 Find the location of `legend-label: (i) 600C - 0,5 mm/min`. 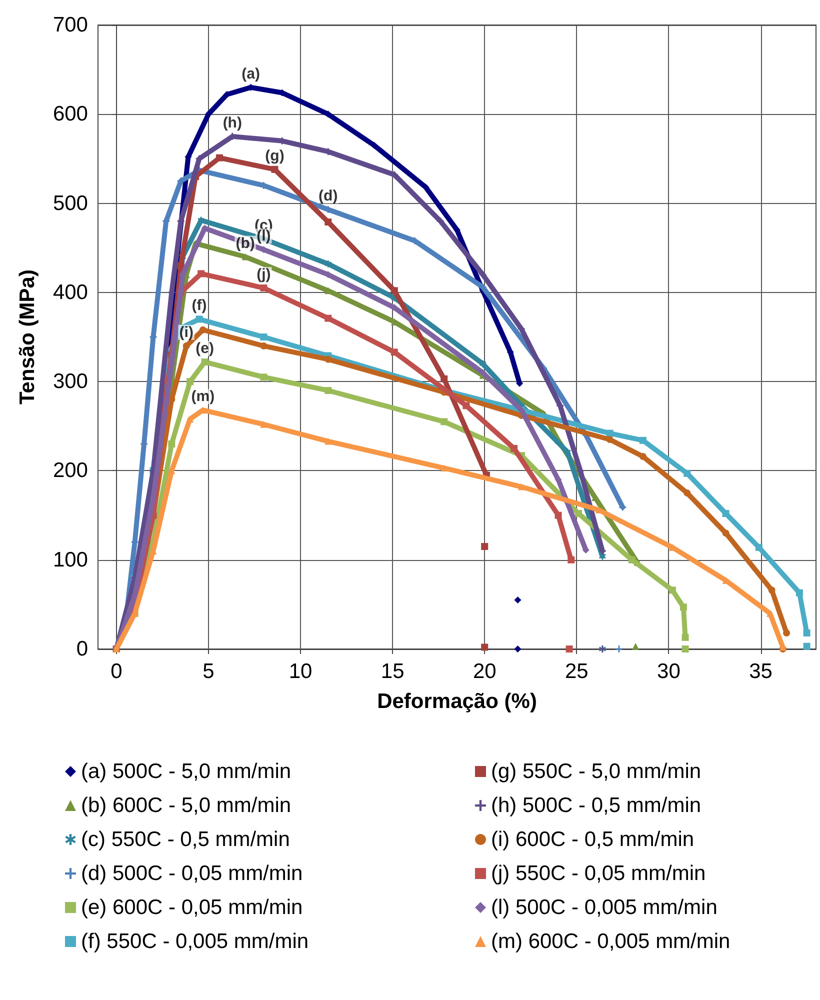

legend-label: (i) 600C - 0,5 mm/min is located at coordinates (592, 839).